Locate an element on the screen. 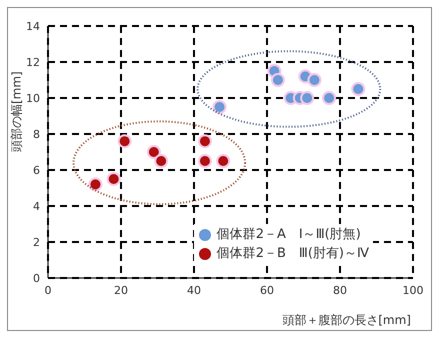 The width and height of the screenshot is (439, 338). y-tick-label: 2 is located at coordinates (36, 242).